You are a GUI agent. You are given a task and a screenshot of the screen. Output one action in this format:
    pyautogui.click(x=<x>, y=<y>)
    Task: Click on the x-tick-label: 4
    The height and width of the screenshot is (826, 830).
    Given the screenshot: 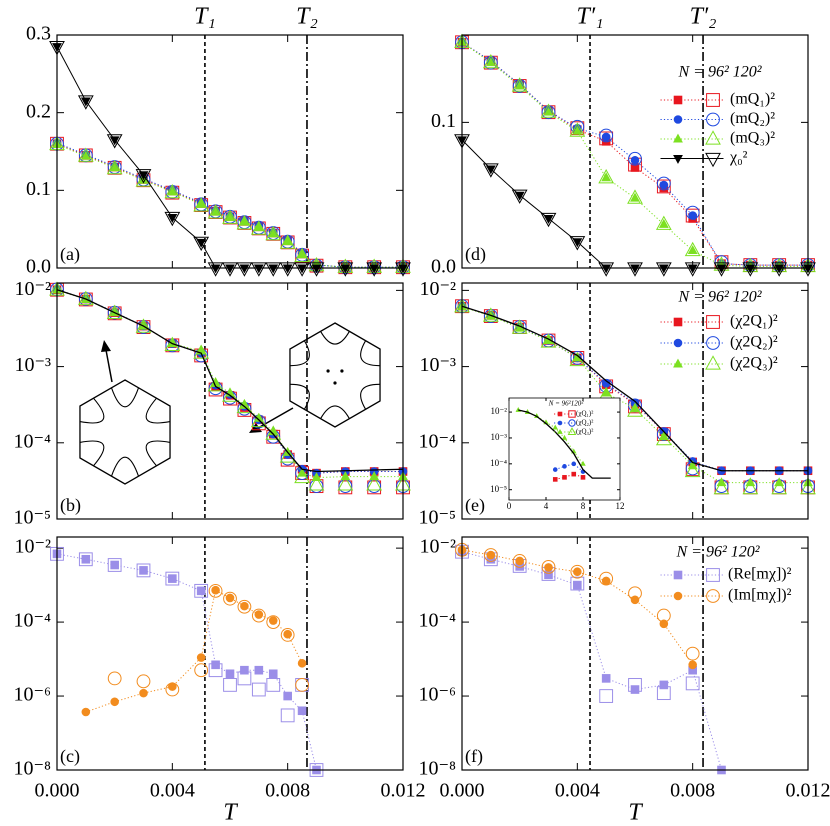 What is the action you would take?
    pyautogui.click(x=546, y=506)
    